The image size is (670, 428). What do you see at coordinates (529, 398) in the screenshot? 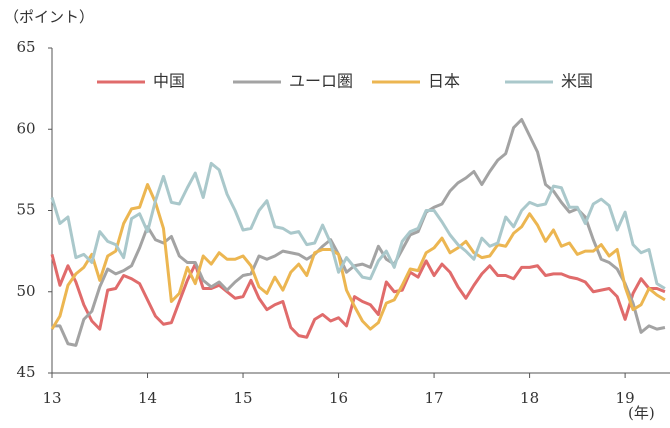
I see `x-tick-label: 18` at bounding box center [529, 398].